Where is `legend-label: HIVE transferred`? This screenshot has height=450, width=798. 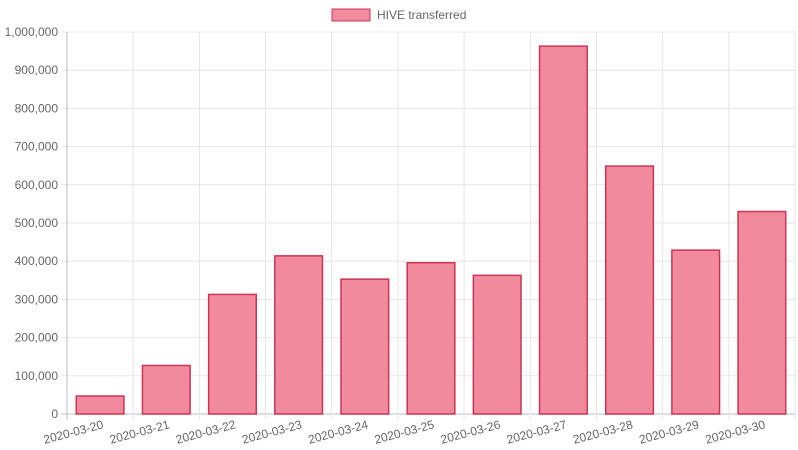 legend-label: HIVE transferred is located at coordinates (421, 15).